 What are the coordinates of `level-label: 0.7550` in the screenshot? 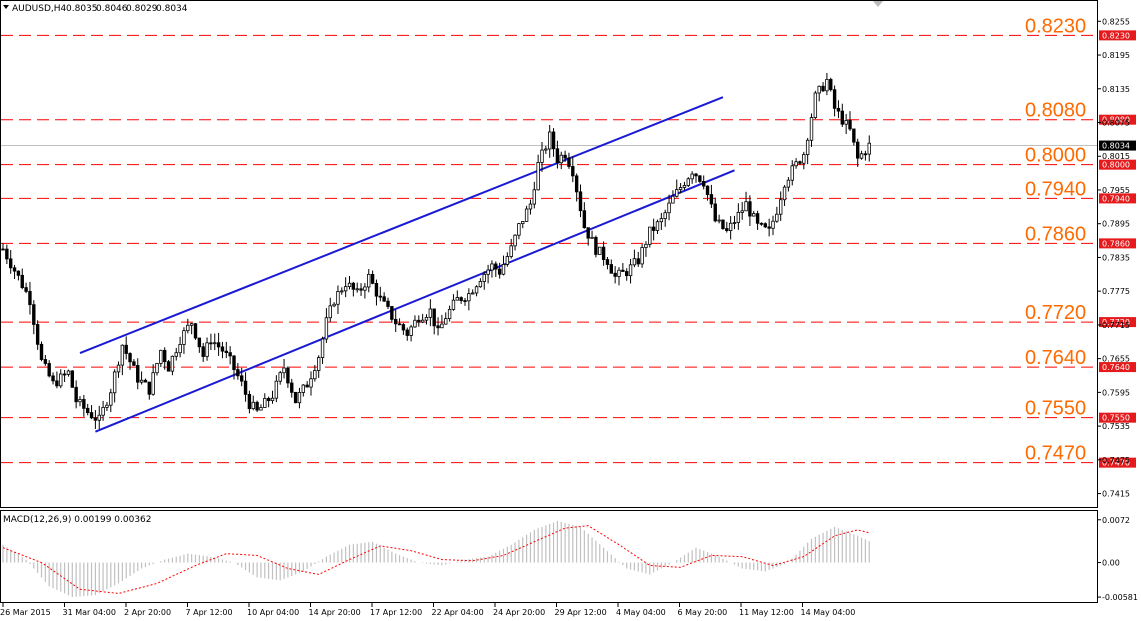 It's located at (1055, 409).